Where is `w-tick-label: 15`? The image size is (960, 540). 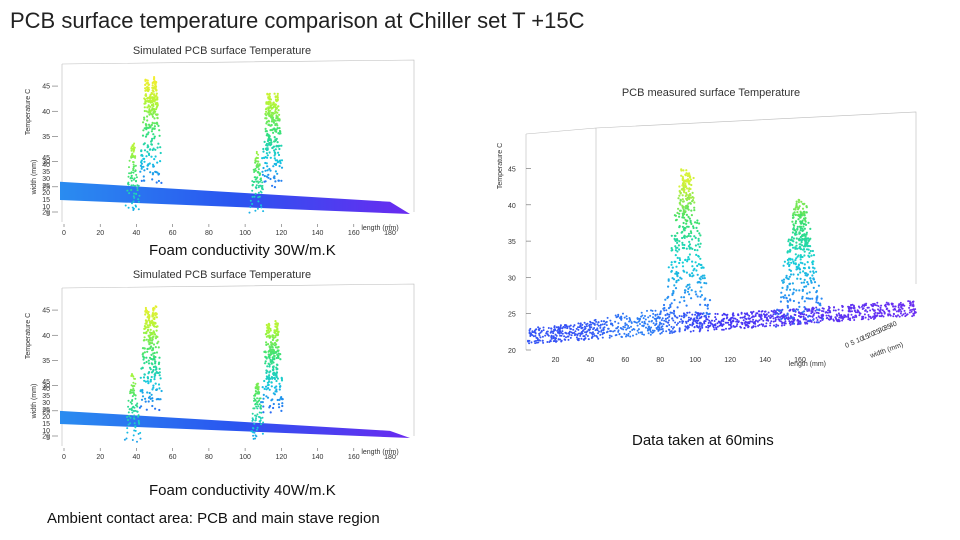 w-tick-label: 15 is located at coordinates (46, 424).